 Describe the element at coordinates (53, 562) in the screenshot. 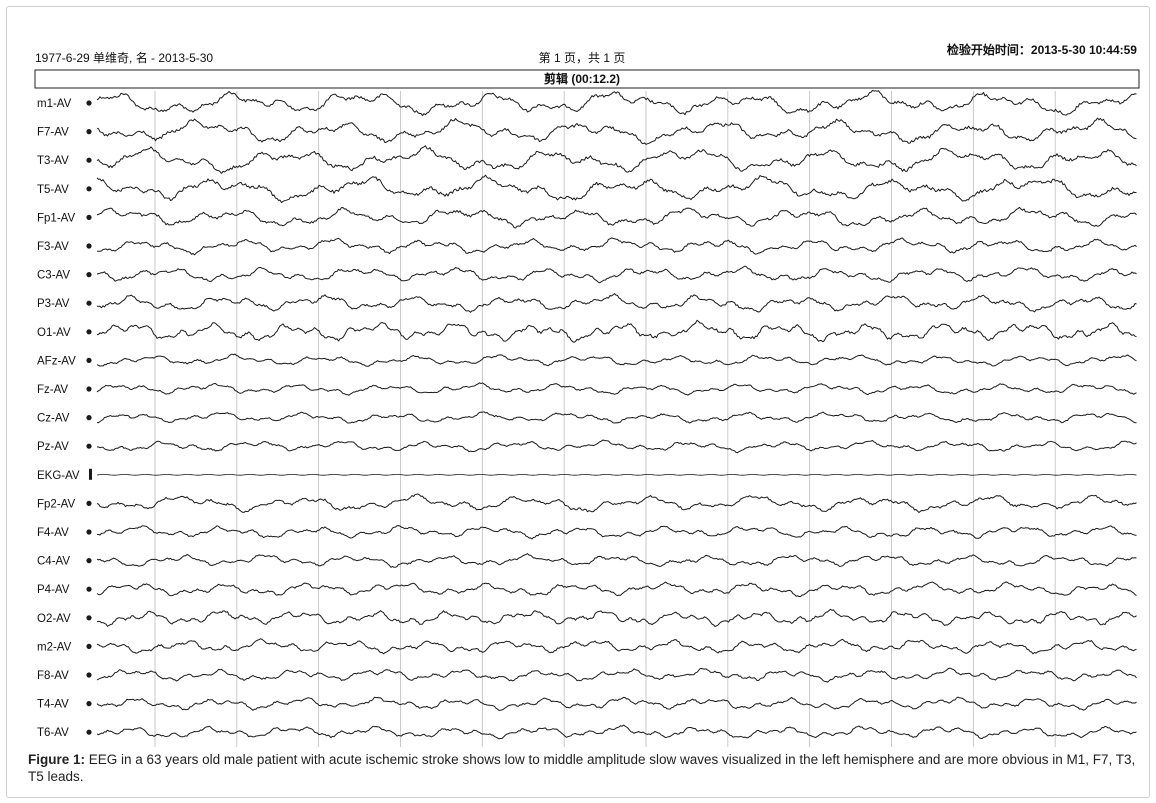

I see `channel-label-c4-av: C4-AV` at that location.